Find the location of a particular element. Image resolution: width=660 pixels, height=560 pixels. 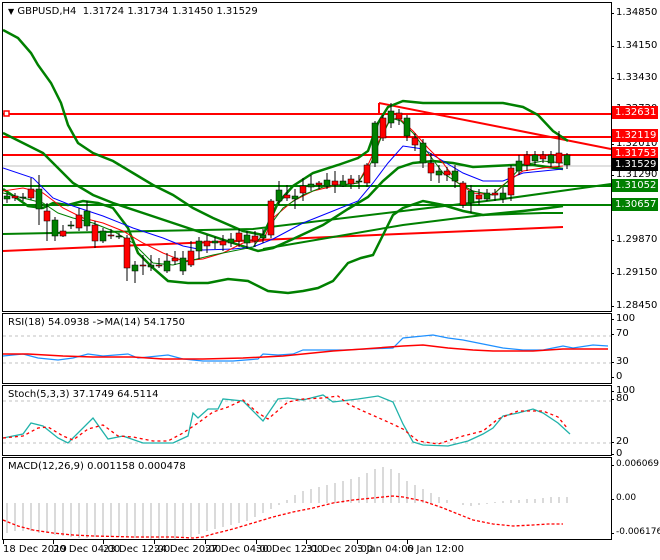

time-tick: 18 Dec 2019 is located at coordinates (35, 547).